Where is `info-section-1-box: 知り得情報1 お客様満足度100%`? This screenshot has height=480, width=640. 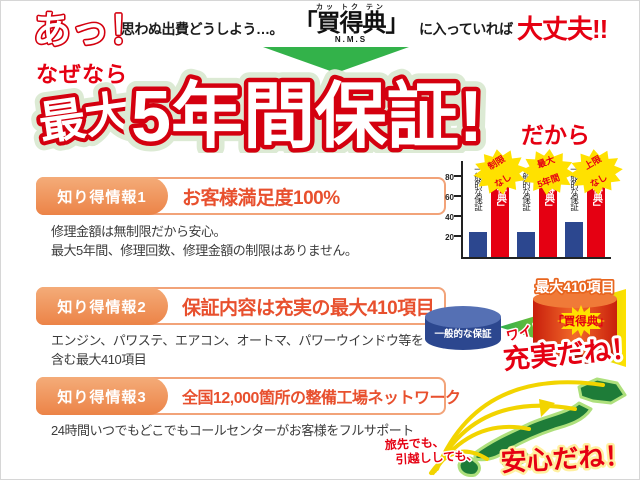 info-section-1-box: 知り得情報1 お客様満足度100% is located at coordinates (241, 196).